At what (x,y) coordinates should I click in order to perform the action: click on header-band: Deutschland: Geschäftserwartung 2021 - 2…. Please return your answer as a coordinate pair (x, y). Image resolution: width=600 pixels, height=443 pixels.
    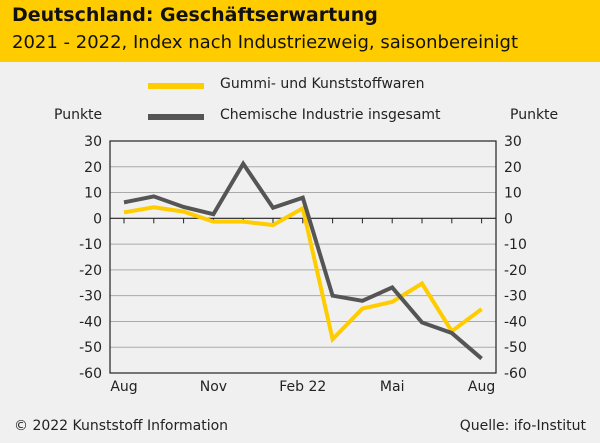
    Looking at the image, I should click on (300, 31).